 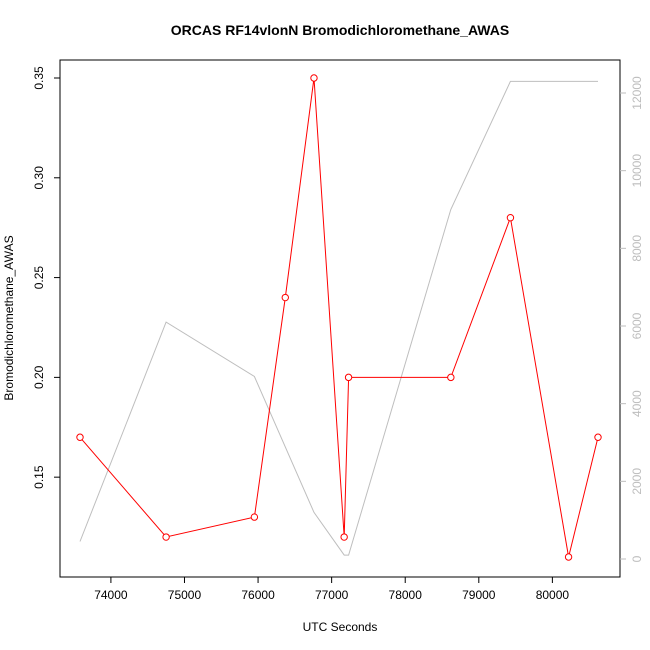 What do you see at coordinates (637, 93) in the screenshot?
I see `y2-tick-label: 12000` at bounding box center [637, 93].